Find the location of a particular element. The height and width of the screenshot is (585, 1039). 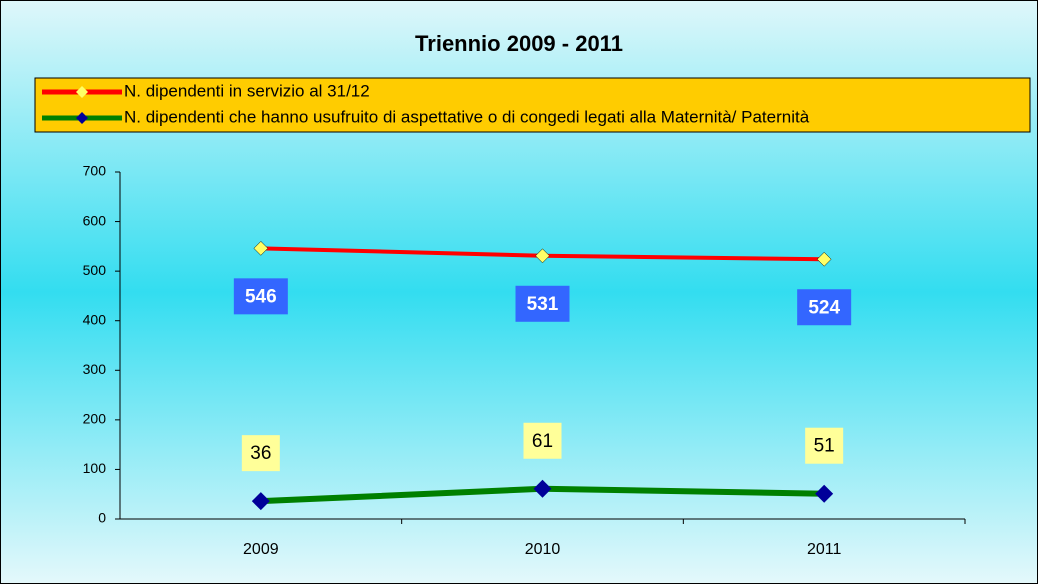

x-tick-label: 2010 is located at coordinates (543, 549).